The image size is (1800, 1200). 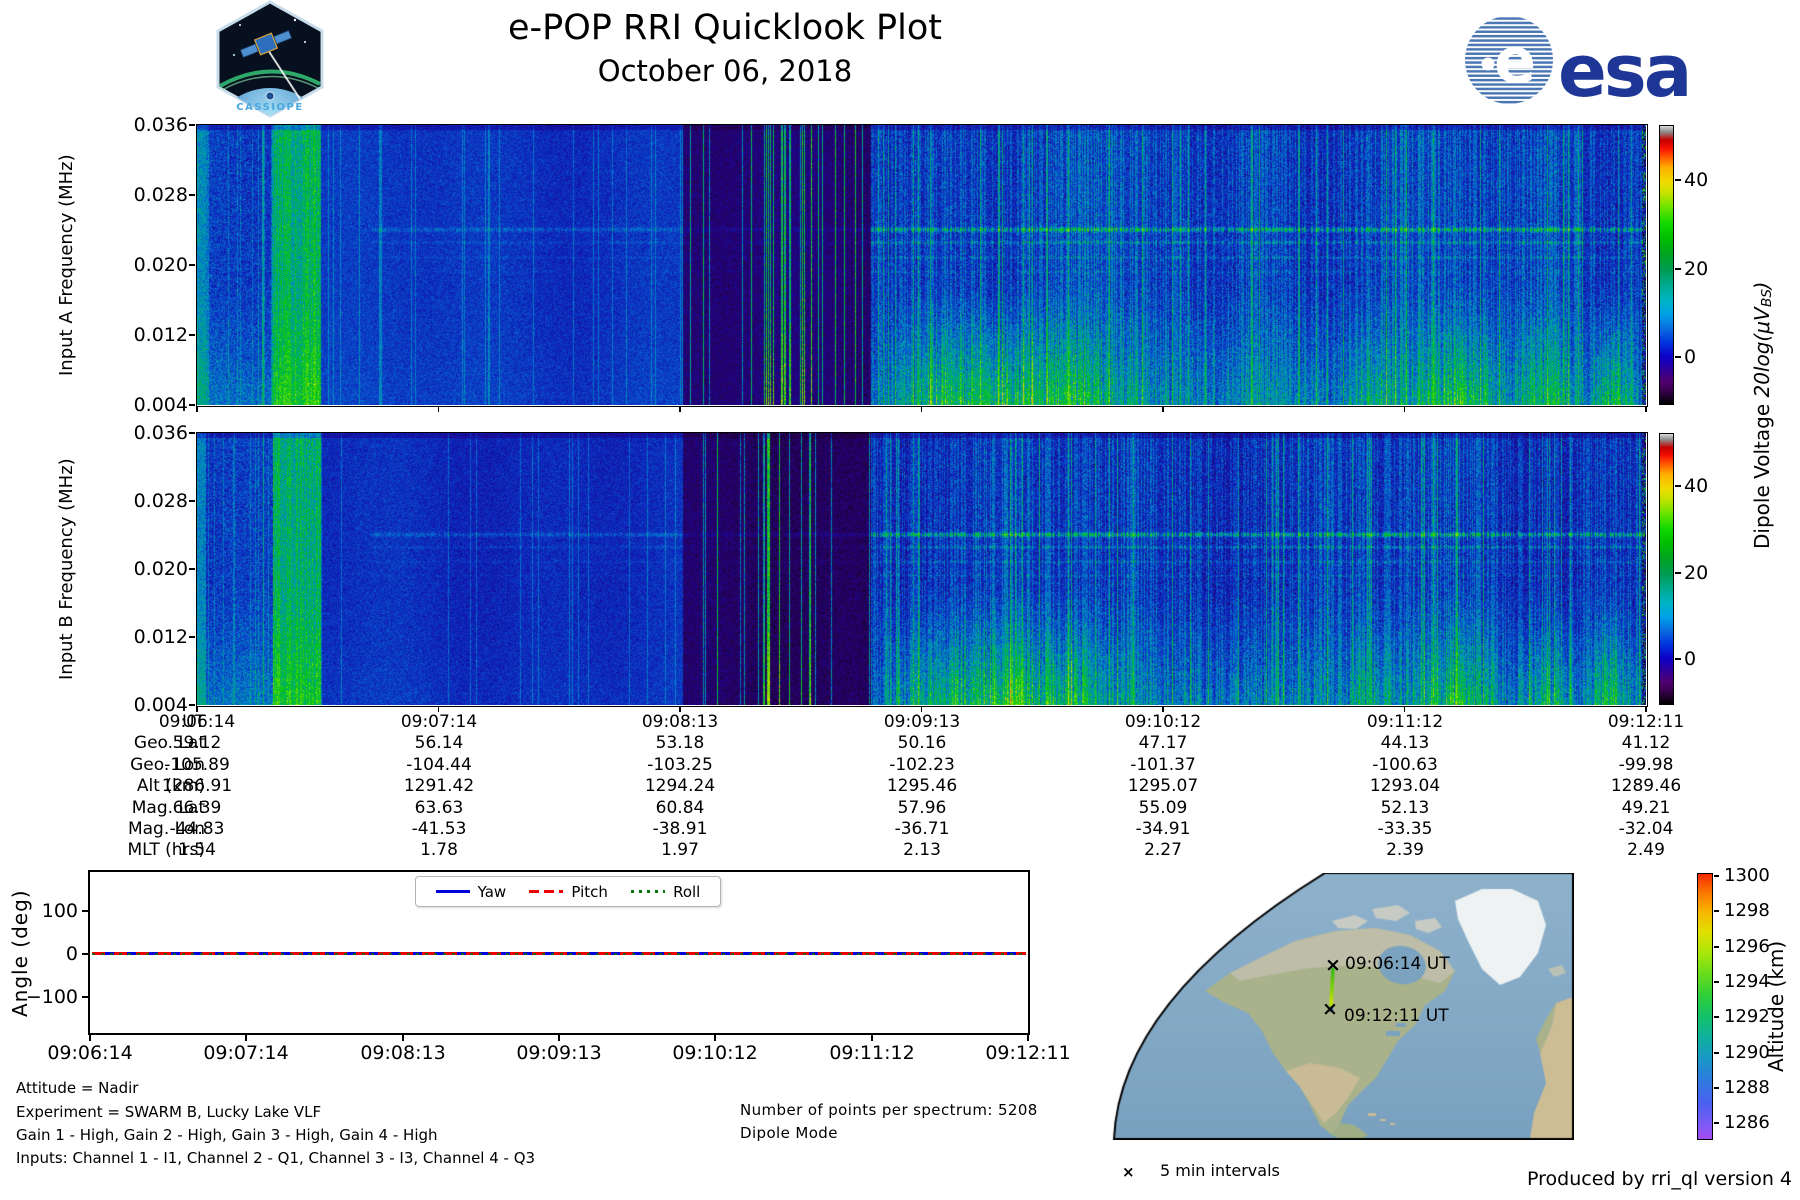 I want to click on altitude-tick: 1296, so click(x=1747, y=946).